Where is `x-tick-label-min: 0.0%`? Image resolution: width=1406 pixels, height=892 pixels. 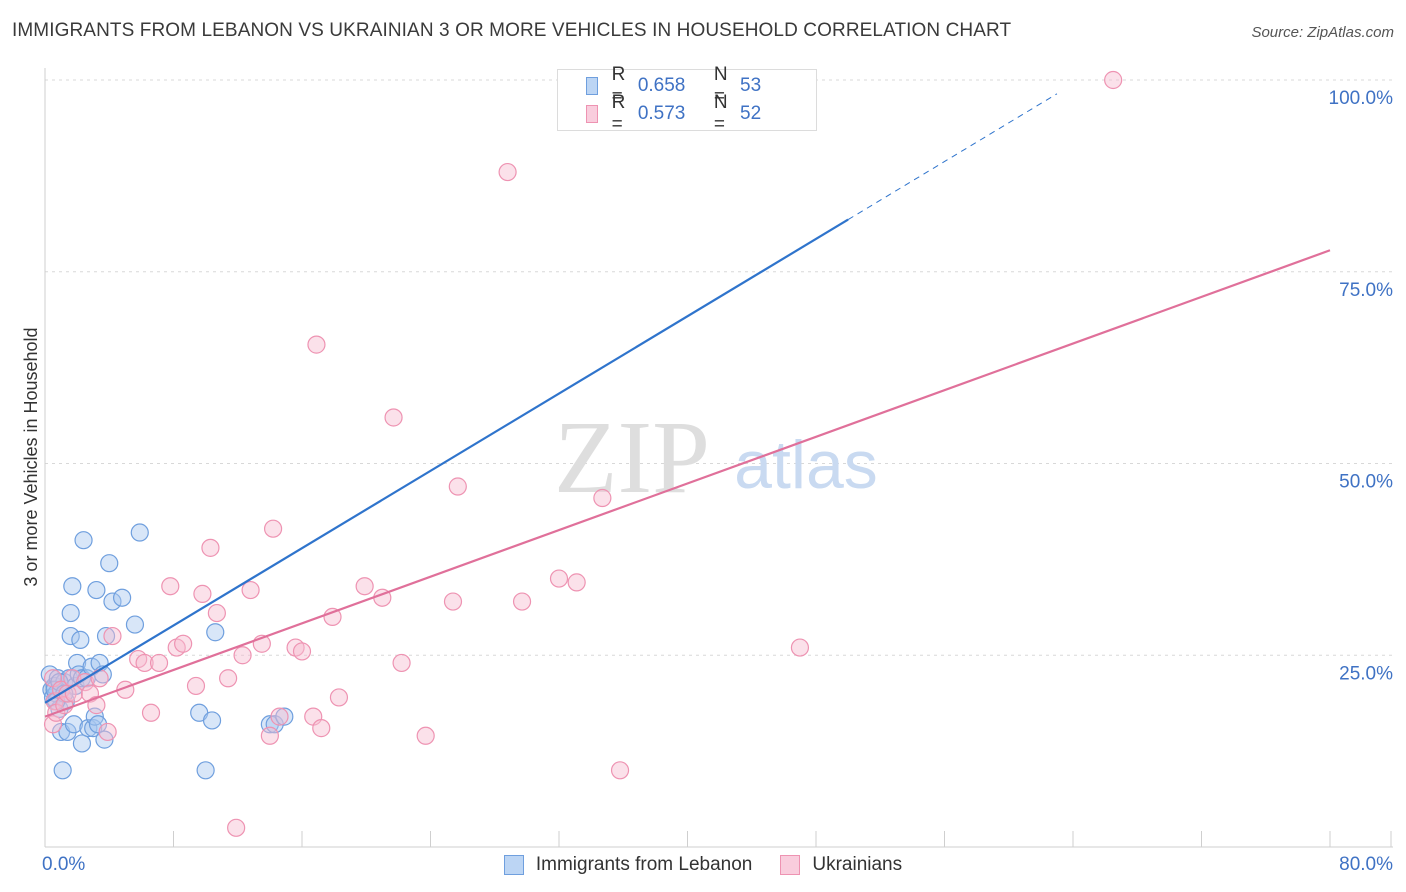 x-tick-label-min: 0.0% is located at coordinates (63, 864).